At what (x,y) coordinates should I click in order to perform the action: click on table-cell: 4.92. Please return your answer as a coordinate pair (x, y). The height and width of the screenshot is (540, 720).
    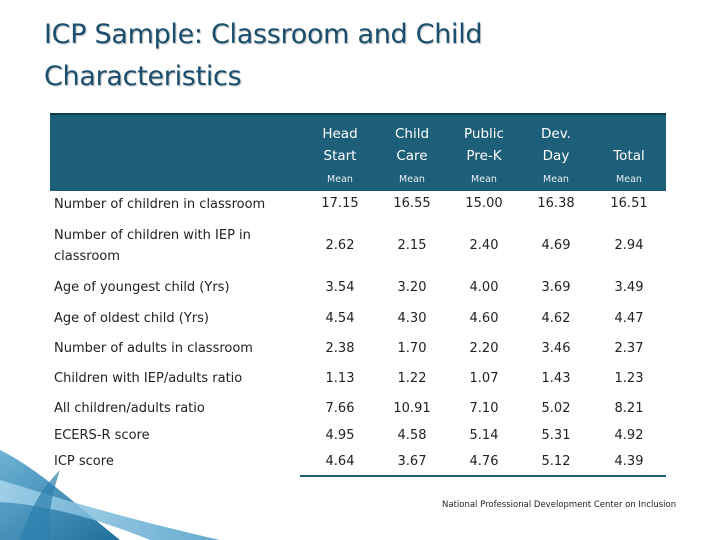
    Looking at the image, I should click on (629, 435).